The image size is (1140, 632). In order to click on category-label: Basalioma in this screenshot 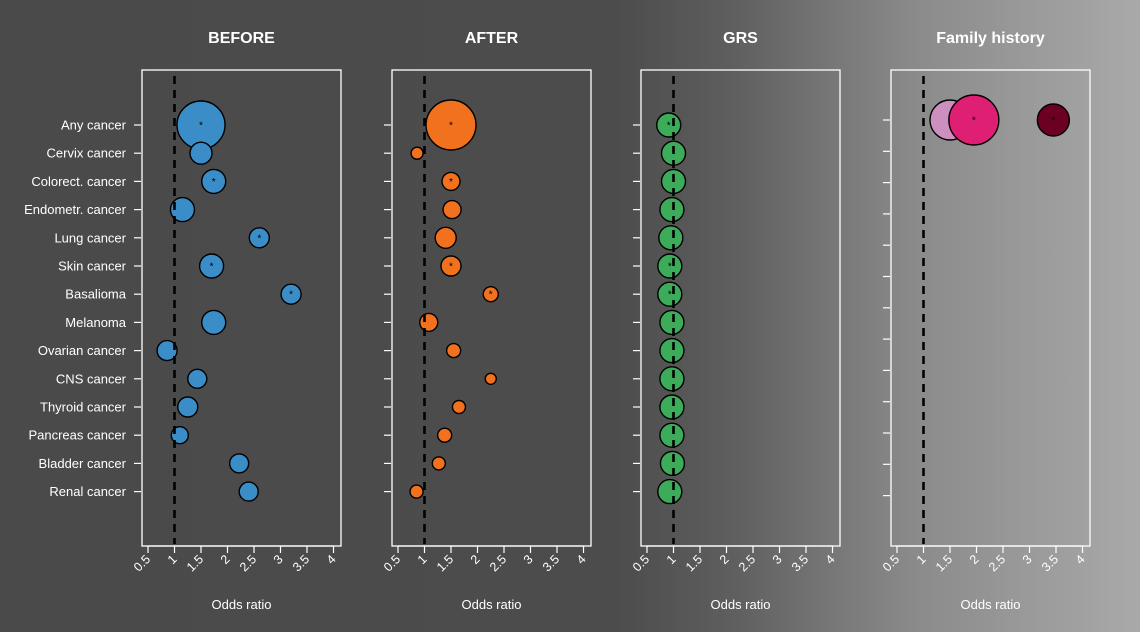, I will do `click(95, 294)`.